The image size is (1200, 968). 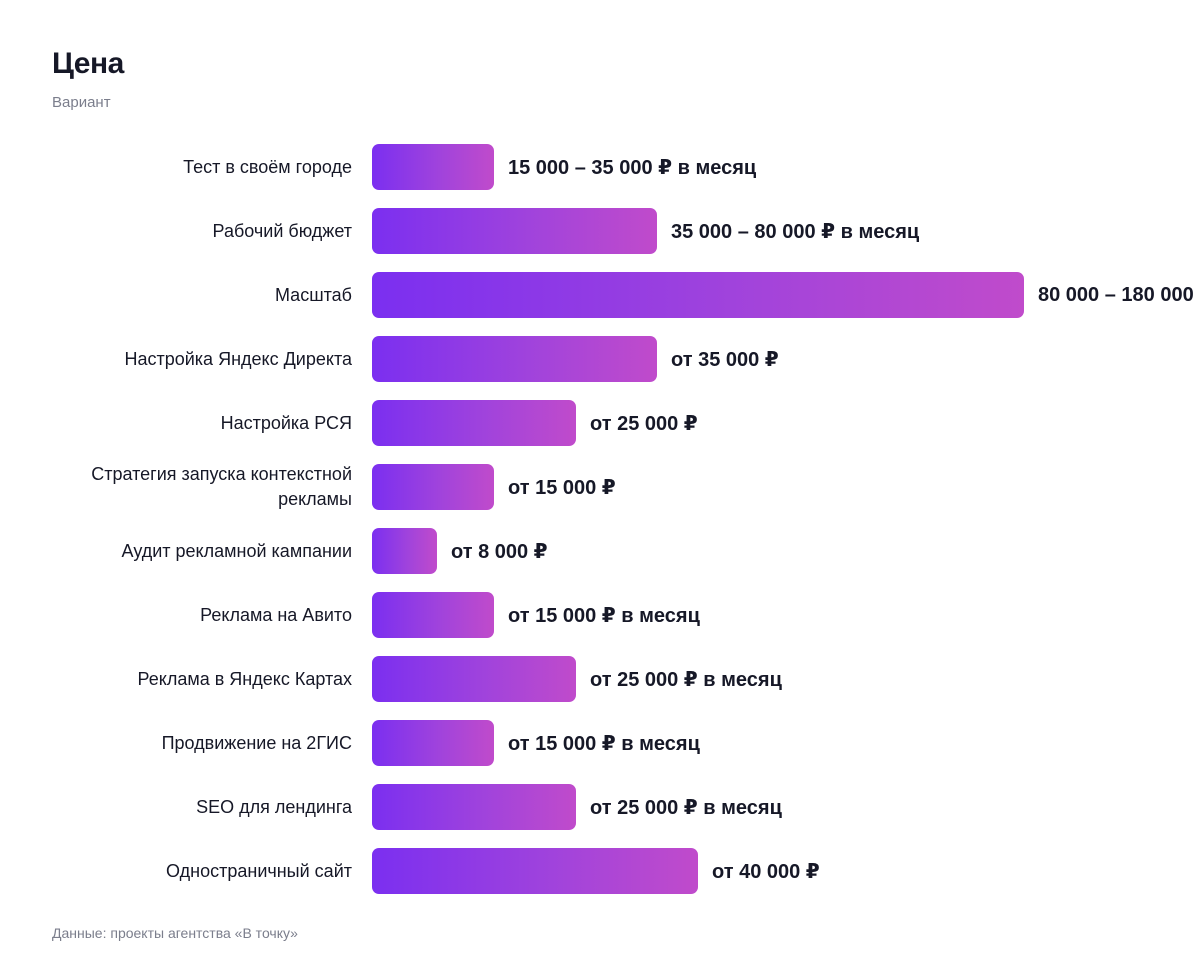 What do you see at coordinates (313, 294) in the screenshot?
I see `category-label: Масштаб` at bounding box center [313, 294].